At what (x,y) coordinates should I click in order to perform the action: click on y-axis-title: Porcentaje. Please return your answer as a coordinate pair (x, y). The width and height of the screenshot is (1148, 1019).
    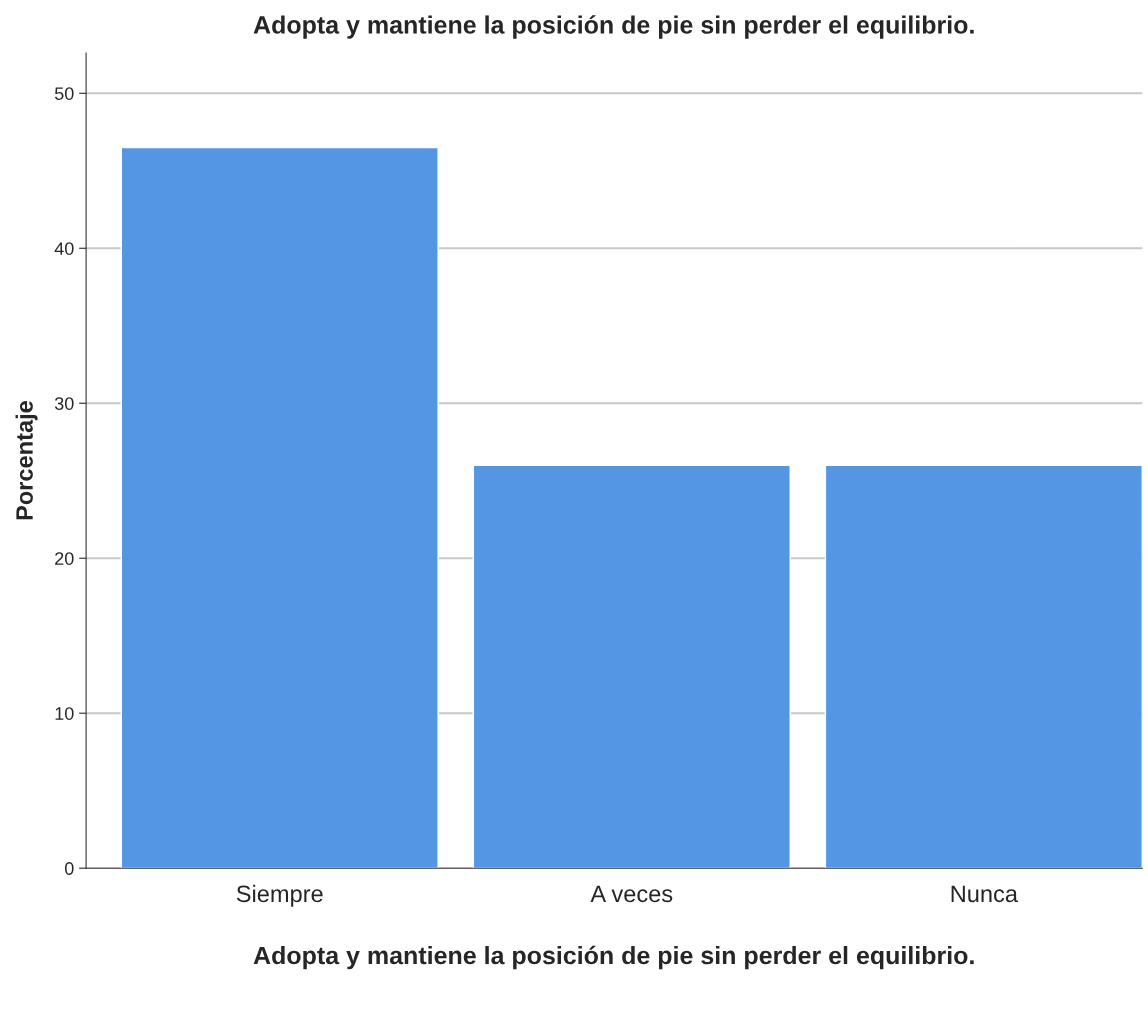
    Looking at the image, I should click on (26, 460).